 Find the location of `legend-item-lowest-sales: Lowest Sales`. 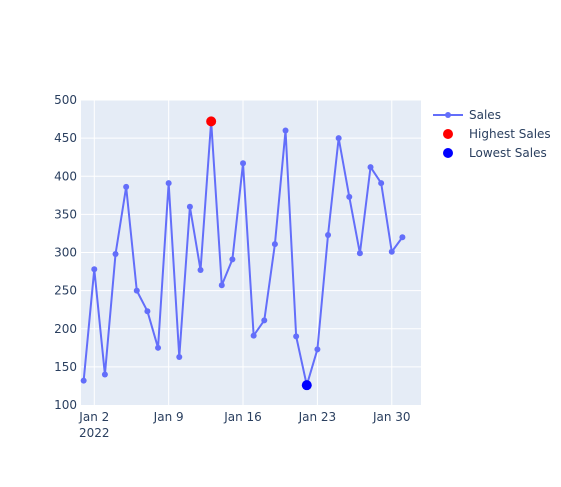

legend-item-lowest-sales: Lowest Sales is located at coordinates (495, 153).